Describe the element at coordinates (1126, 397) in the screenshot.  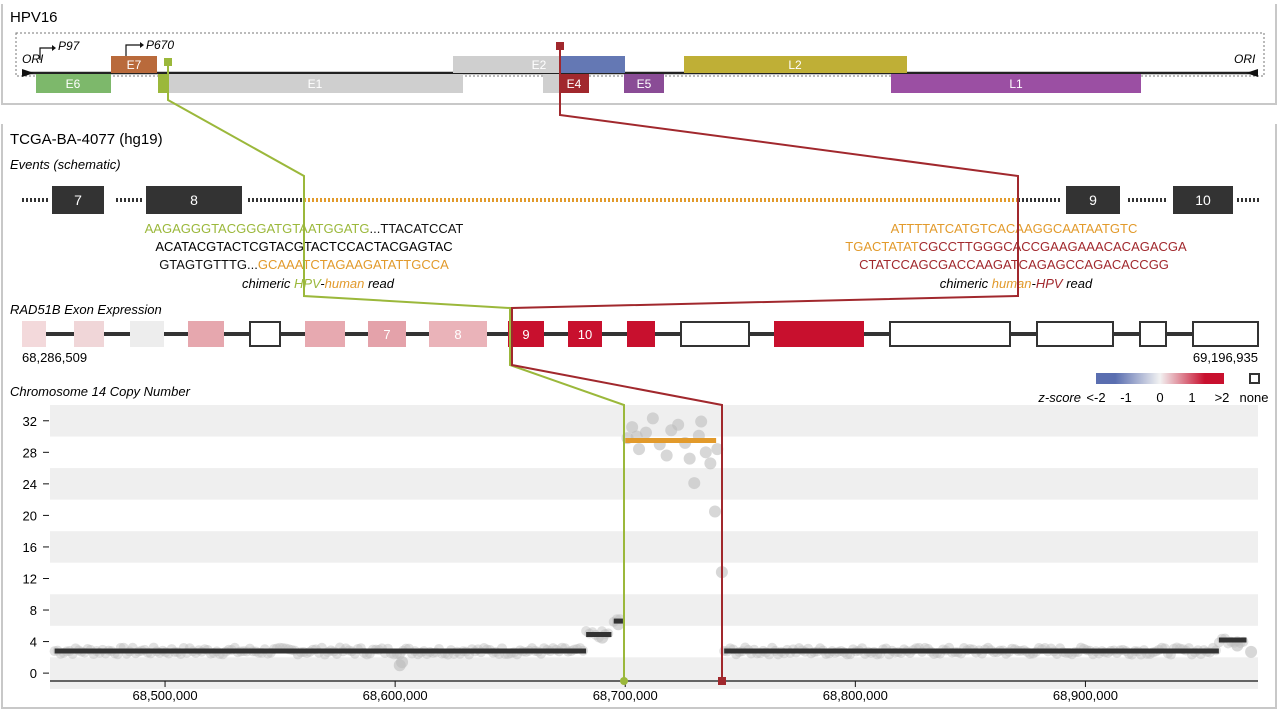
I see `zscore-tick: -1` at that location.